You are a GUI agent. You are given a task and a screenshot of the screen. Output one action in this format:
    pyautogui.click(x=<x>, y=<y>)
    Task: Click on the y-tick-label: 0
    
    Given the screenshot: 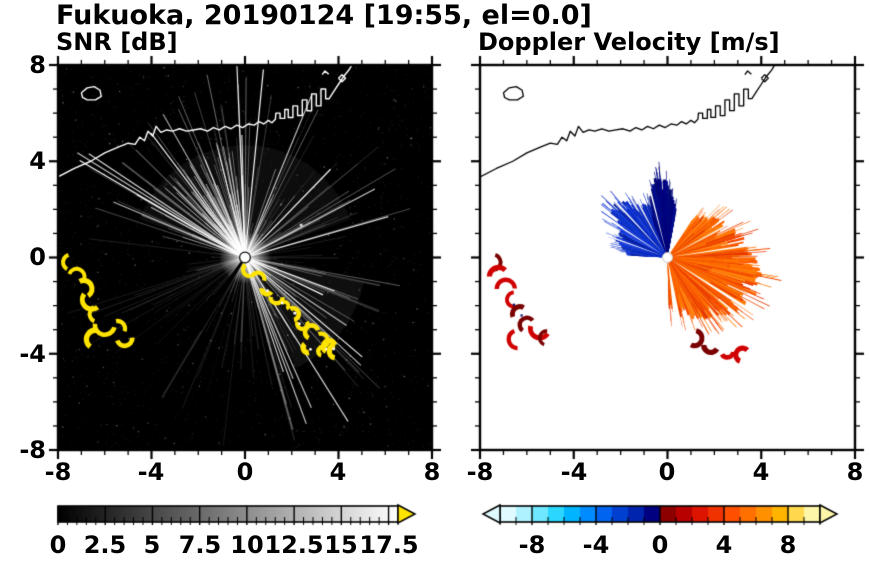 What is the action you would take?
    pyautogui.click(x=37, y=257)
    